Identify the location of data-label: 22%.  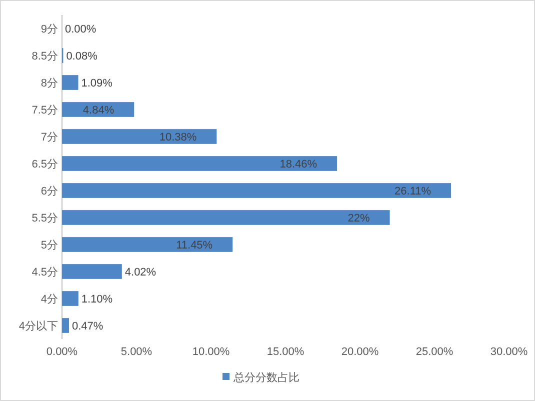
(359, 218).